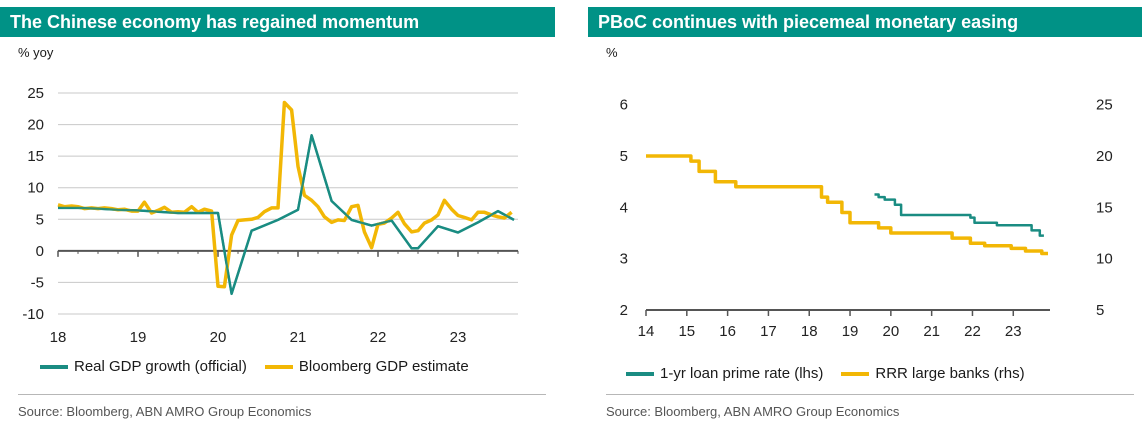 The width and height of the screenshot is (1146, 429). Describe the element at coordinates (160, 366) in the screenshot. I see `legend-label-real-gdp: Real GDP growth (official)` at that location.